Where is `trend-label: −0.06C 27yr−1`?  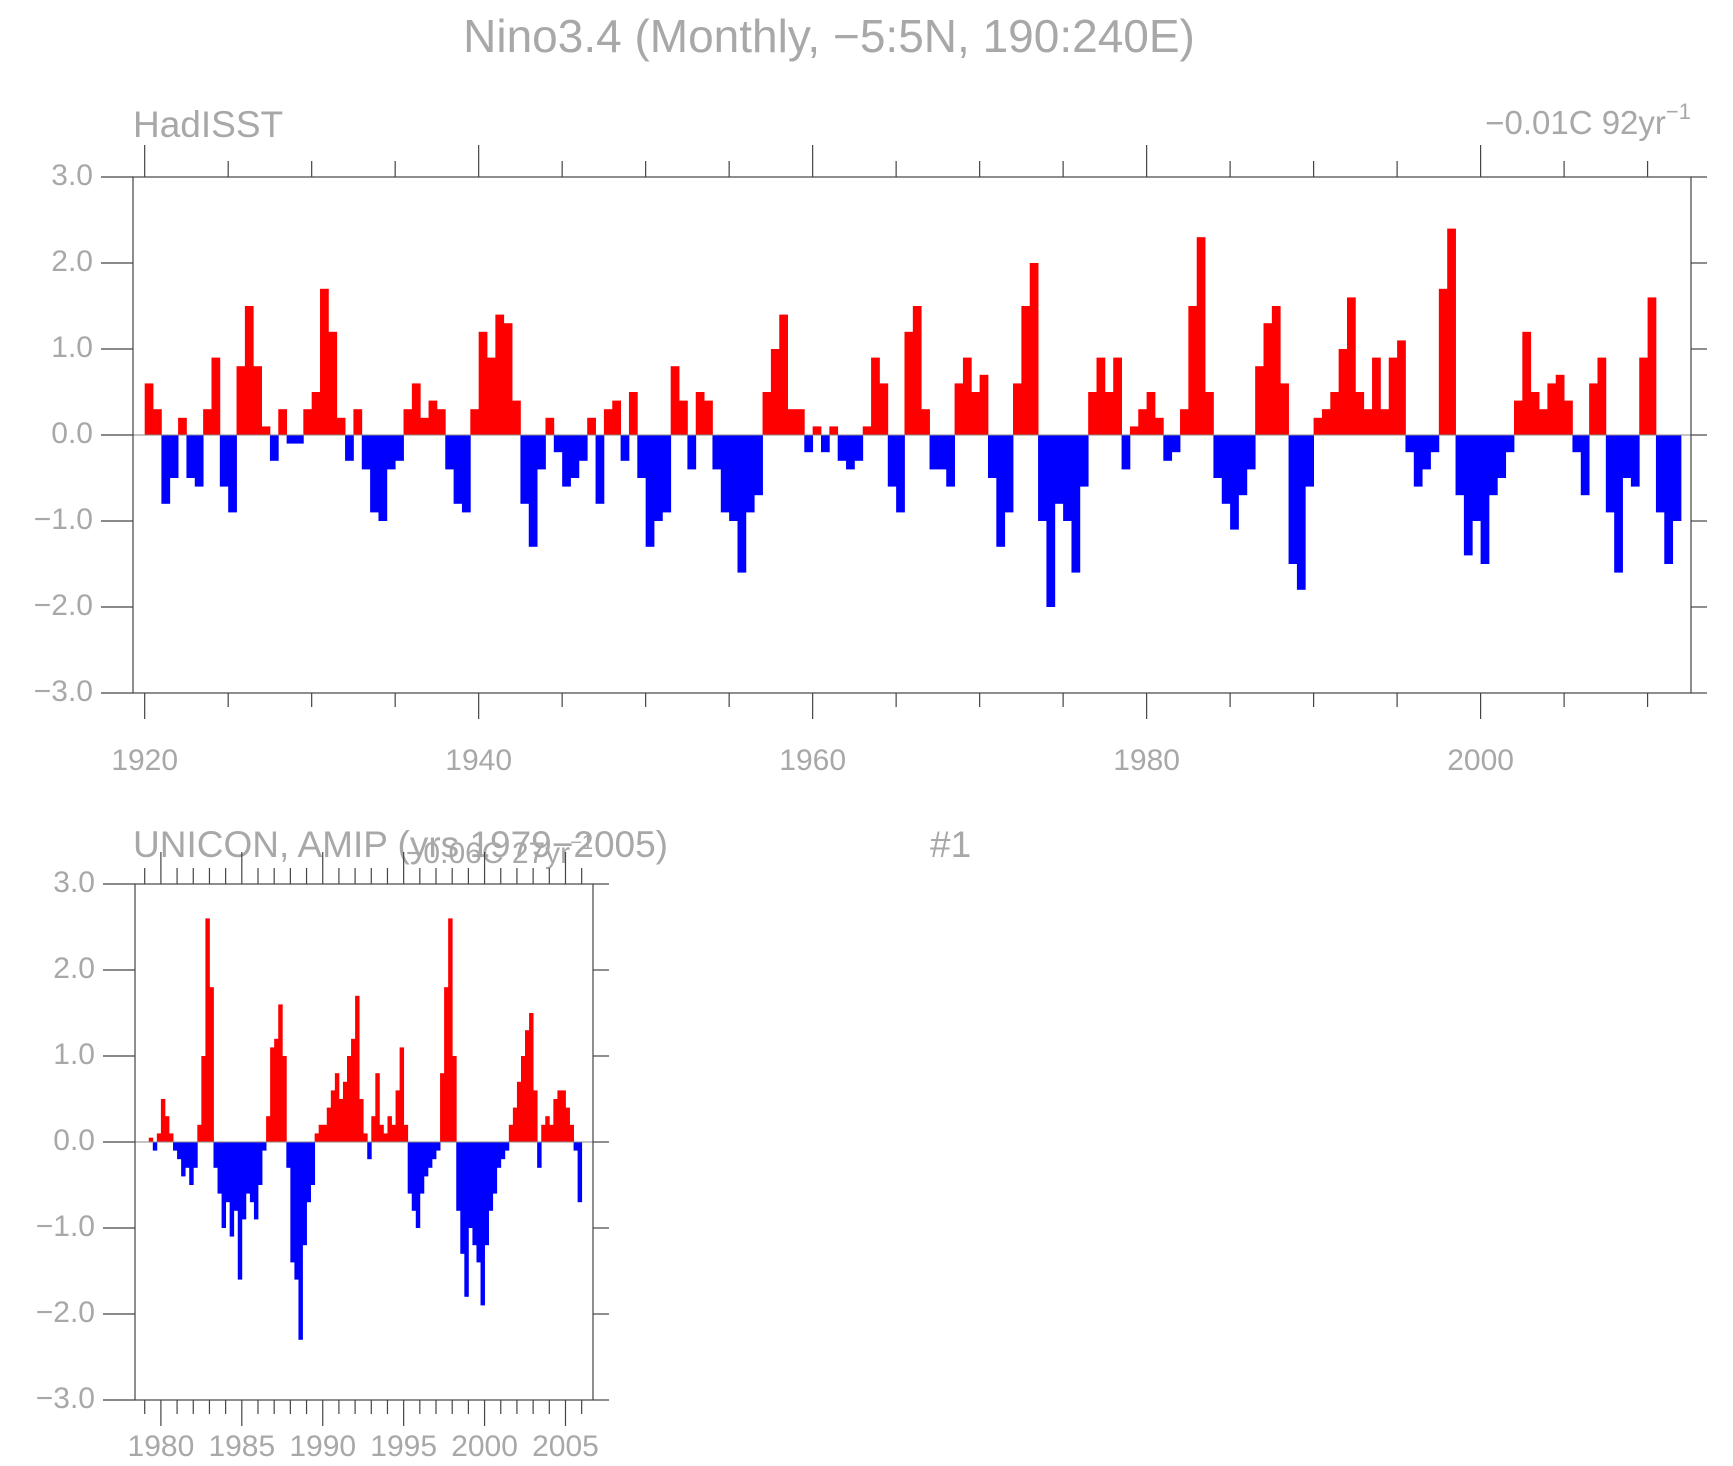 trend-label: −0.06C 27yr−1 is located at coordinates (499, 851).